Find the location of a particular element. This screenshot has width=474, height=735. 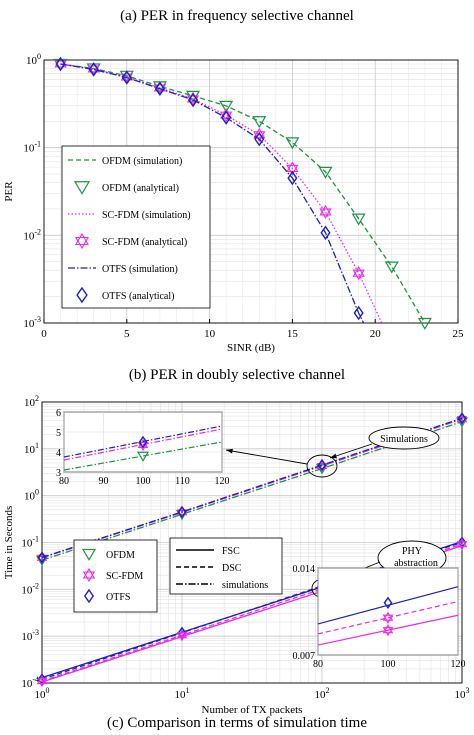

y-tick-label: 10⁰ is located at coordinates (33, 59).